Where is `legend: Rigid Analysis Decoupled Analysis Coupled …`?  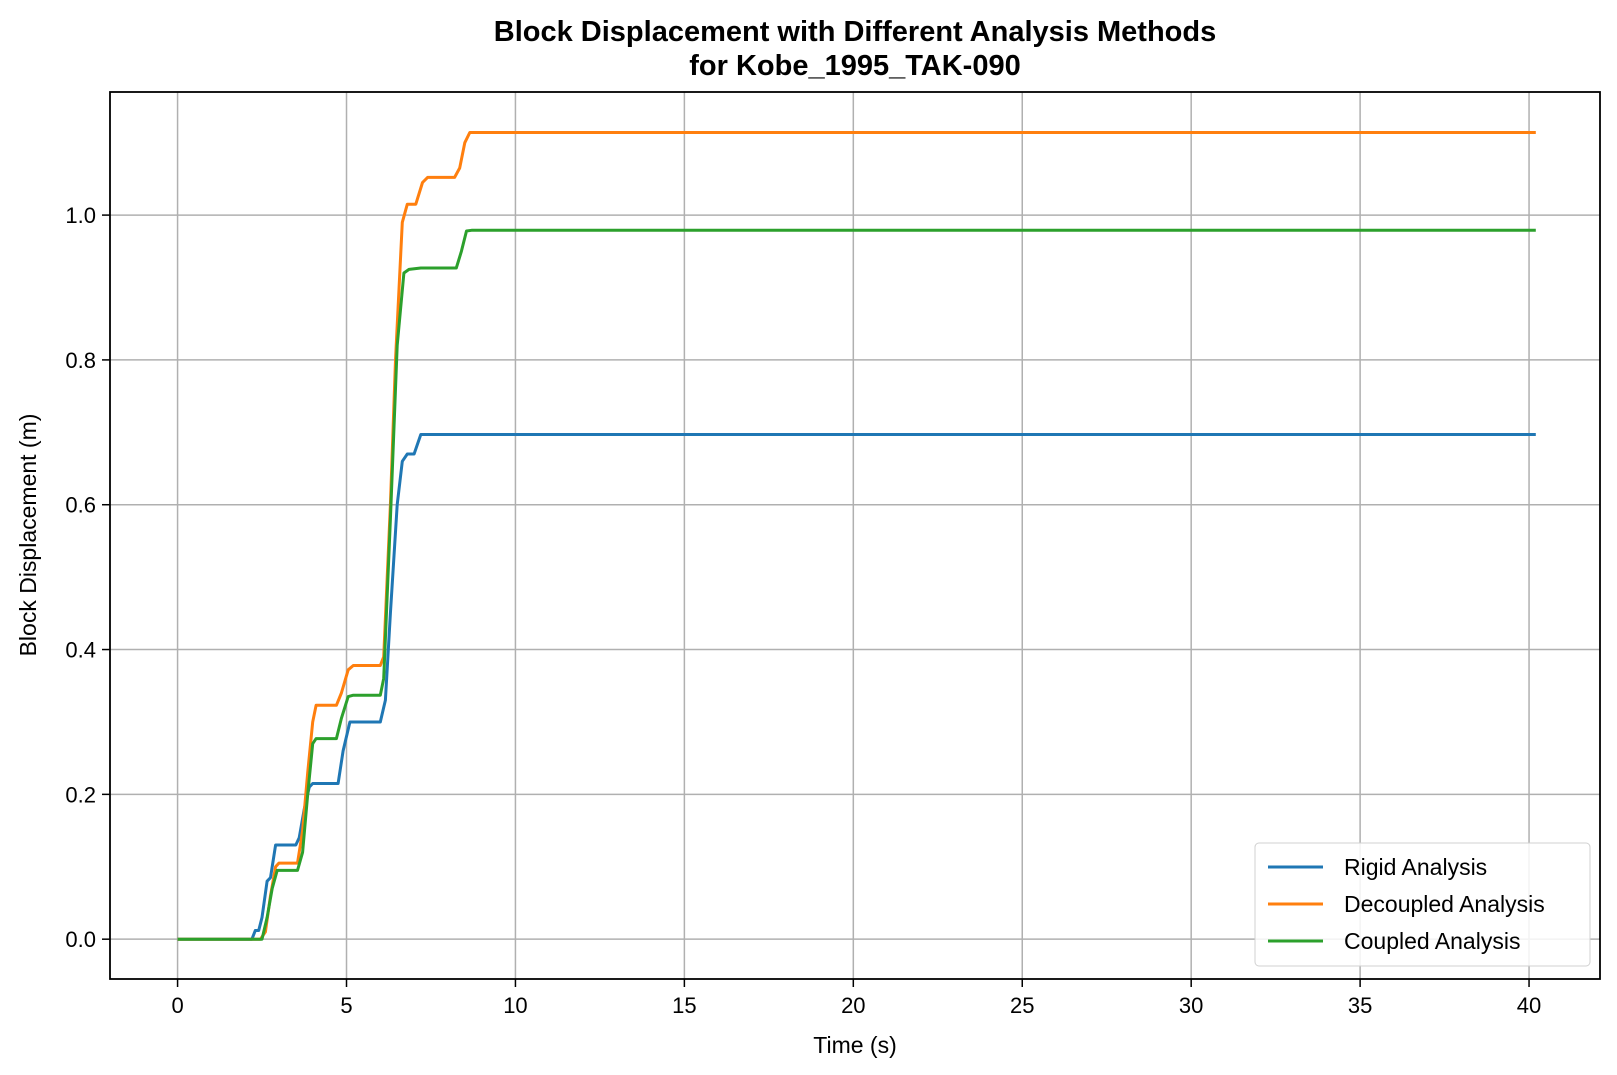 legend: Rigid Analysis Decoupled Analysis Coupled … is located at coordinates (1422, 904).